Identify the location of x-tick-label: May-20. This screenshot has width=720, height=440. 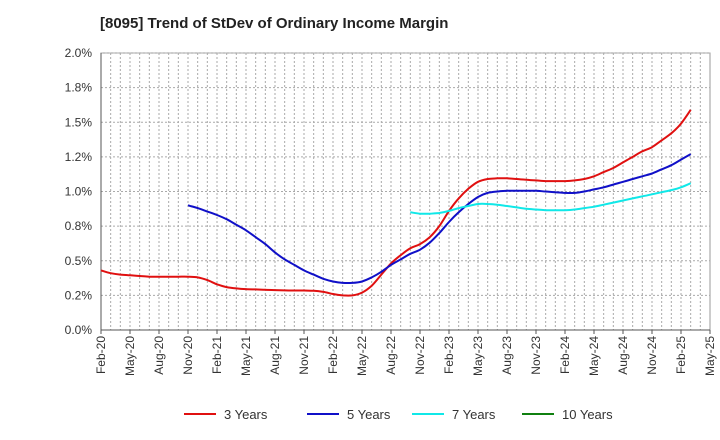
(130, 356).